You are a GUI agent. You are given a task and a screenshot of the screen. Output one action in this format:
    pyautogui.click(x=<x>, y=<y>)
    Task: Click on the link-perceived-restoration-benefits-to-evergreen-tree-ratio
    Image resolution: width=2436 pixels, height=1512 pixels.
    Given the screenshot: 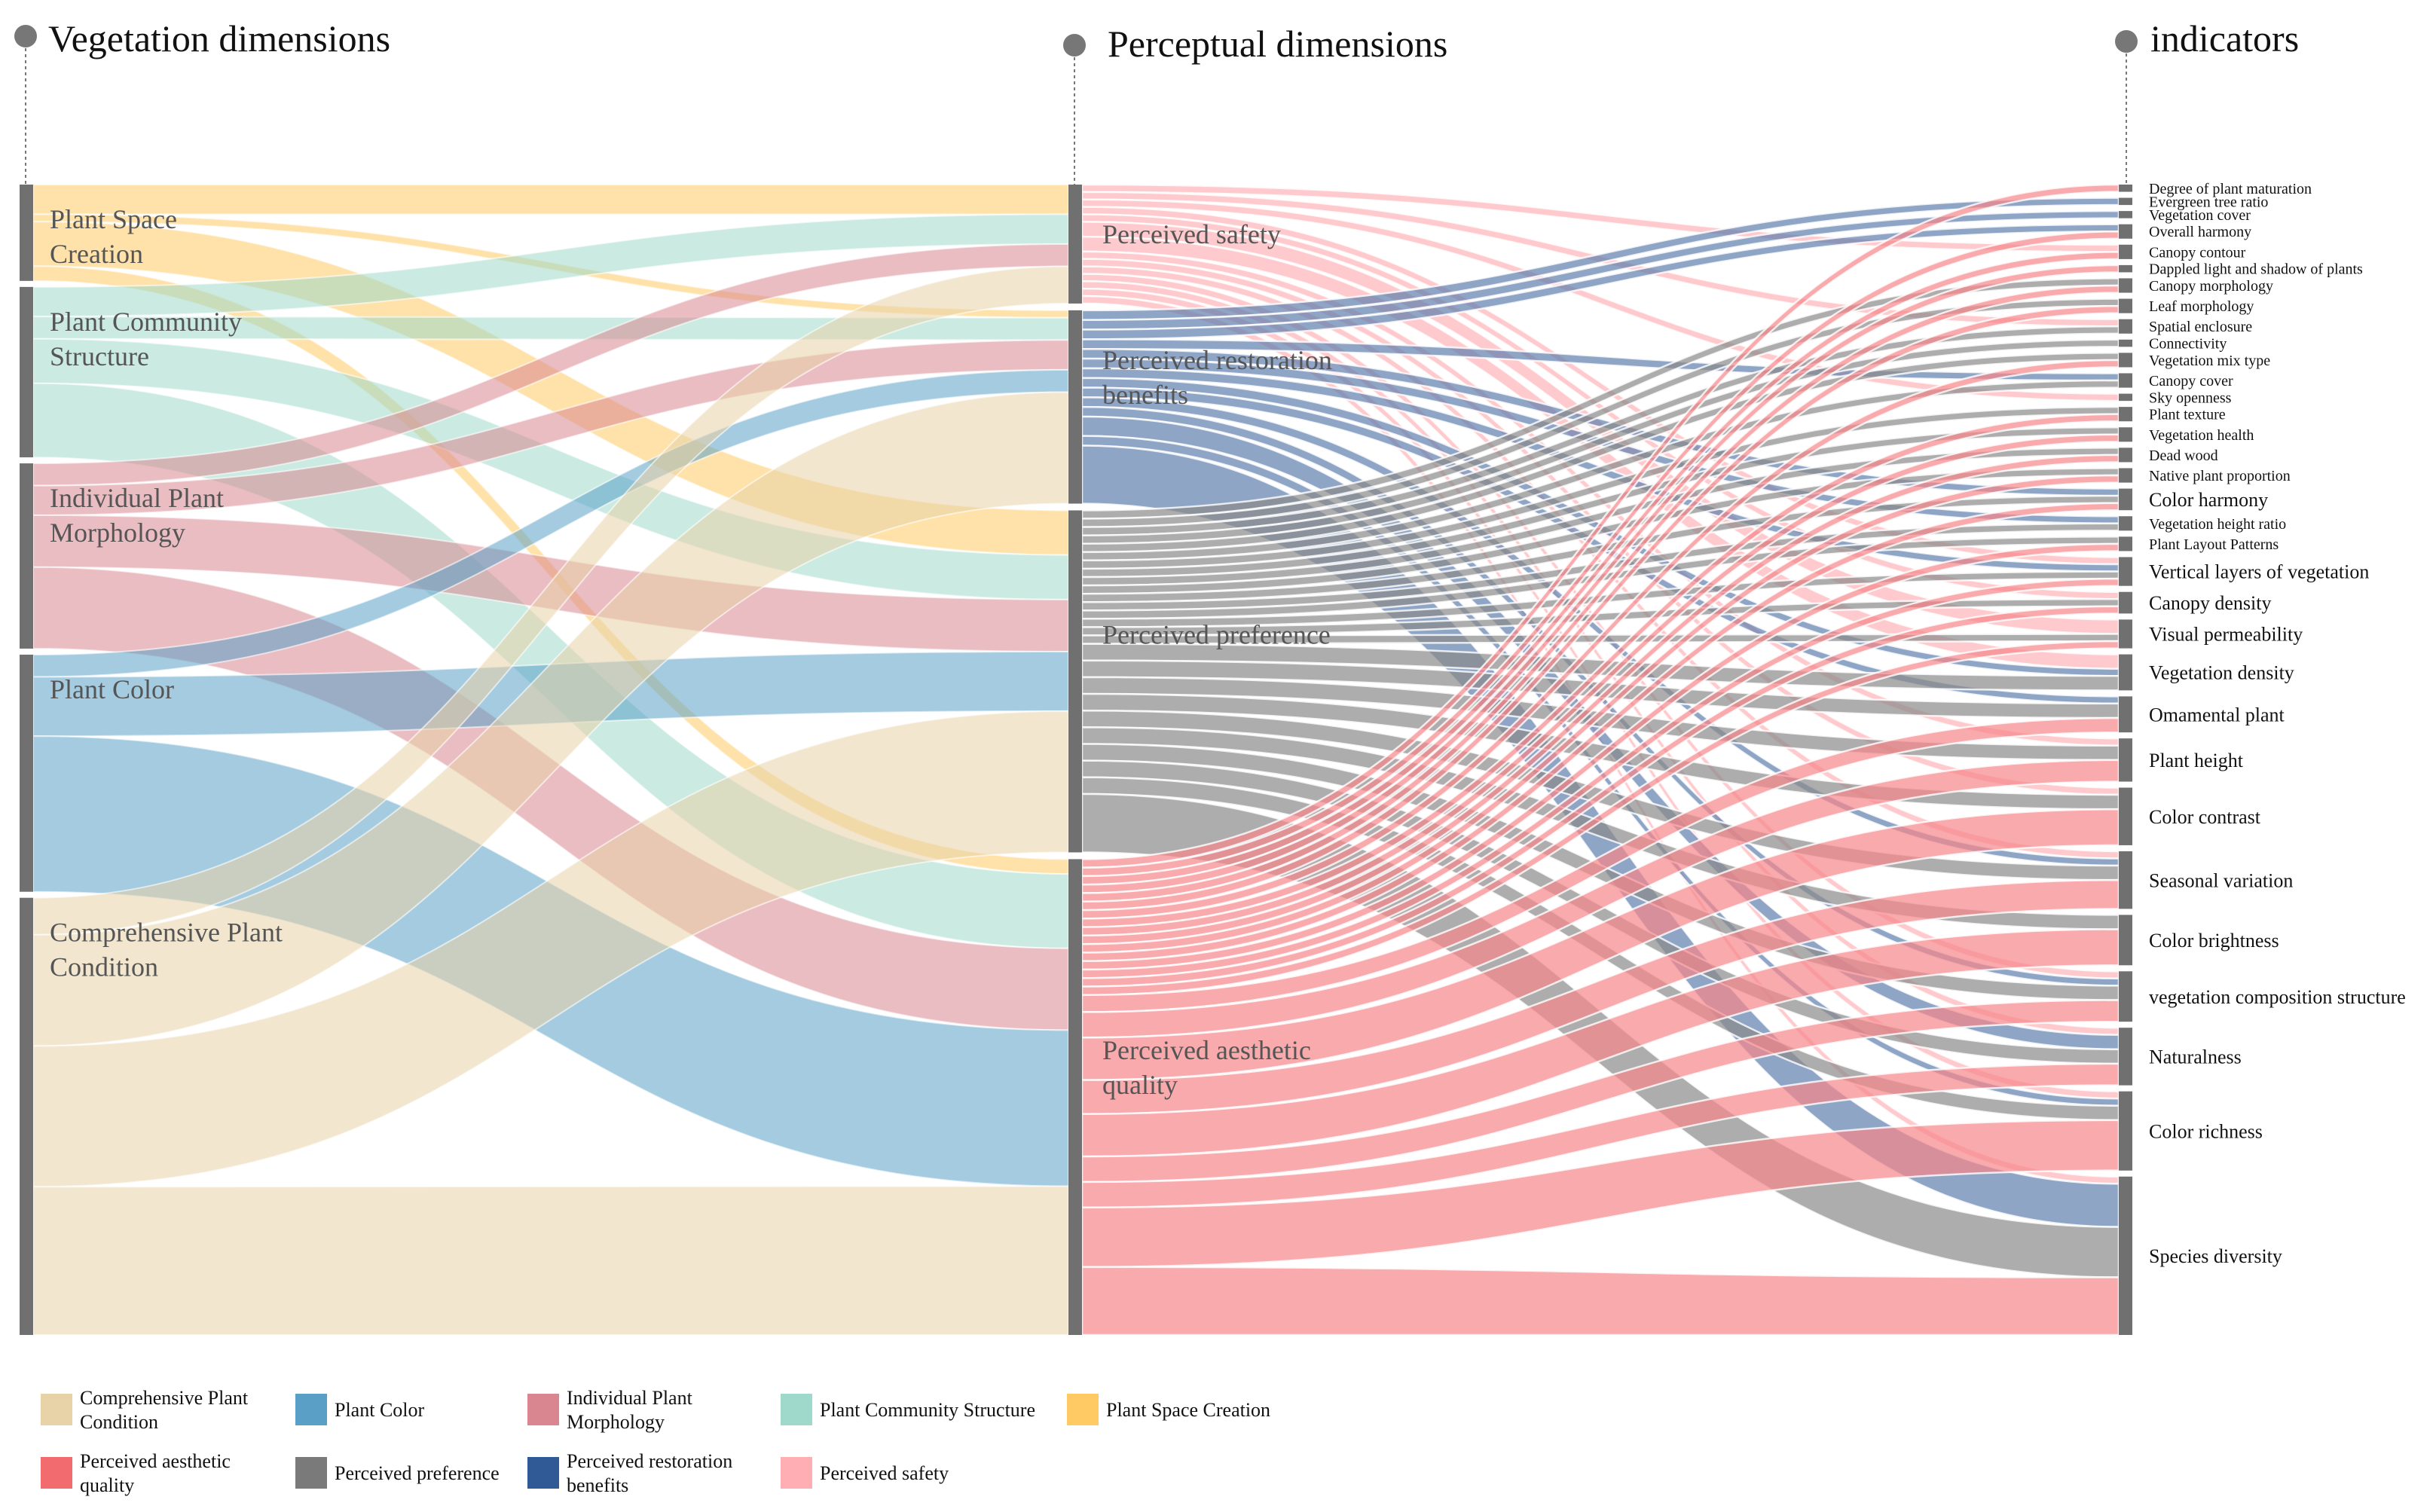 What is the action you would take?
    pyautogui.click(x=1600, y=259)
    